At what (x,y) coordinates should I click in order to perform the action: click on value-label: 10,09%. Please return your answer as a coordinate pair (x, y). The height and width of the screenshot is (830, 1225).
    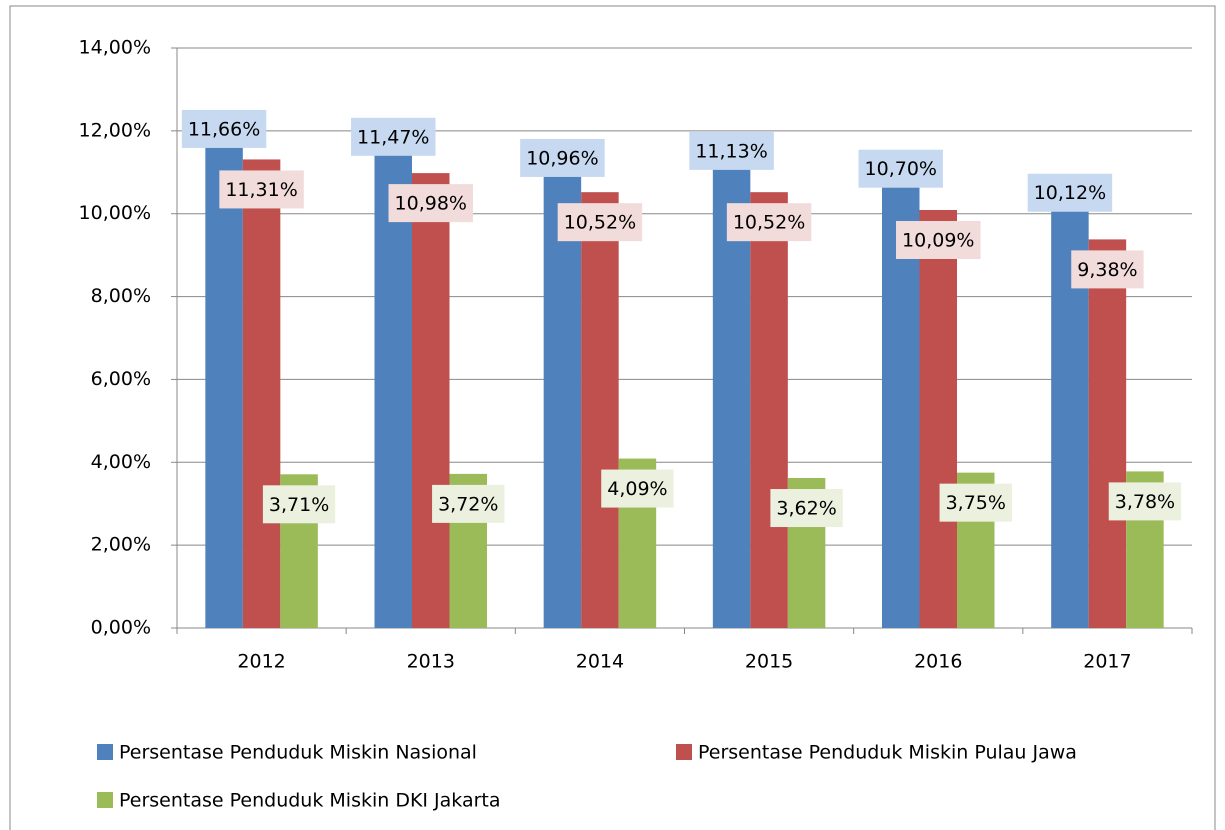
    Looking at the image, I should click on (938, 240).